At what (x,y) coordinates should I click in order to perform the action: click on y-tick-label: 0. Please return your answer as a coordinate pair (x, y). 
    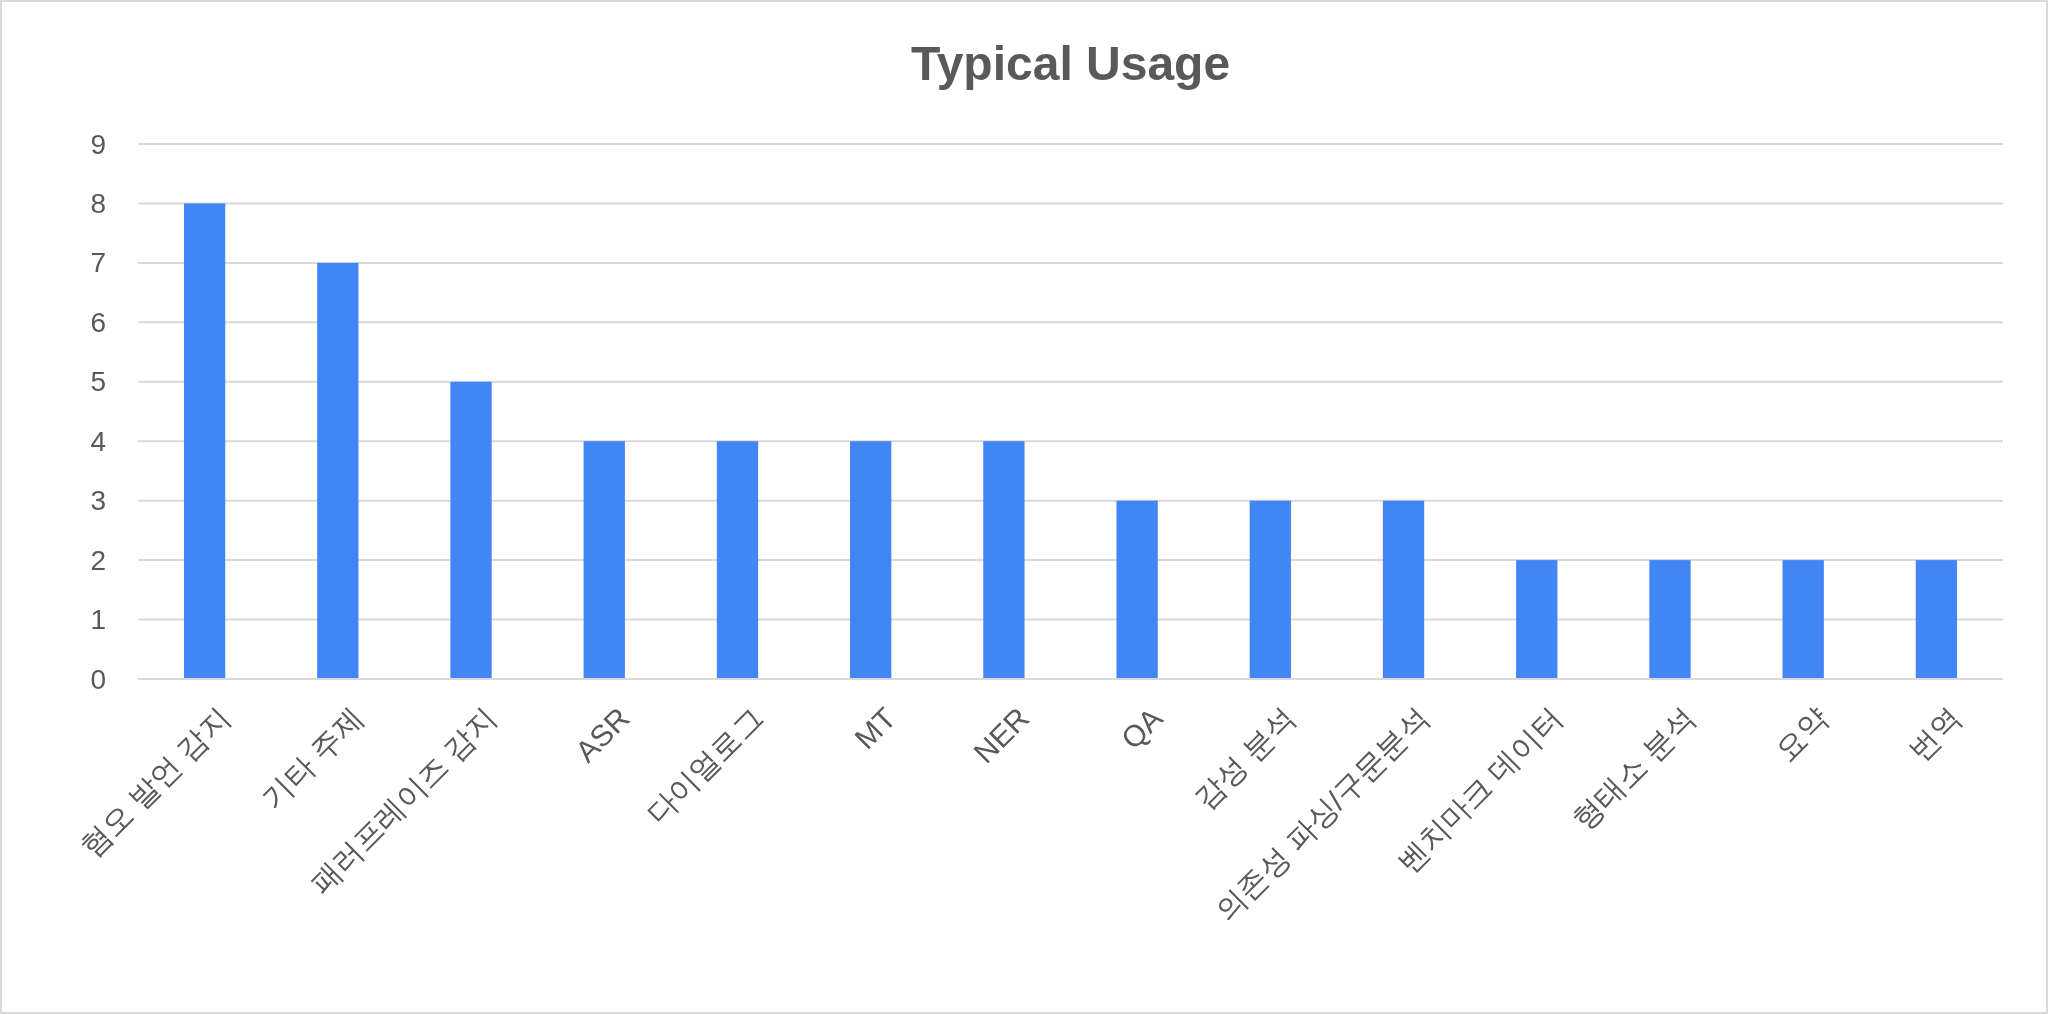
    Looking at the image, I should click on (98, 679).